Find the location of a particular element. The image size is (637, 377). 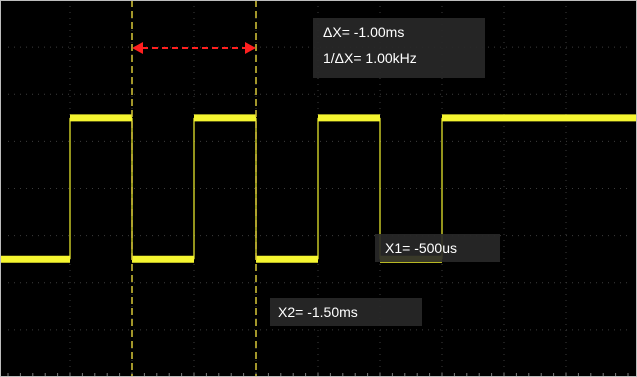

x2-cursor-label: X2= -1.50ms is located at coordinates (318, 312).